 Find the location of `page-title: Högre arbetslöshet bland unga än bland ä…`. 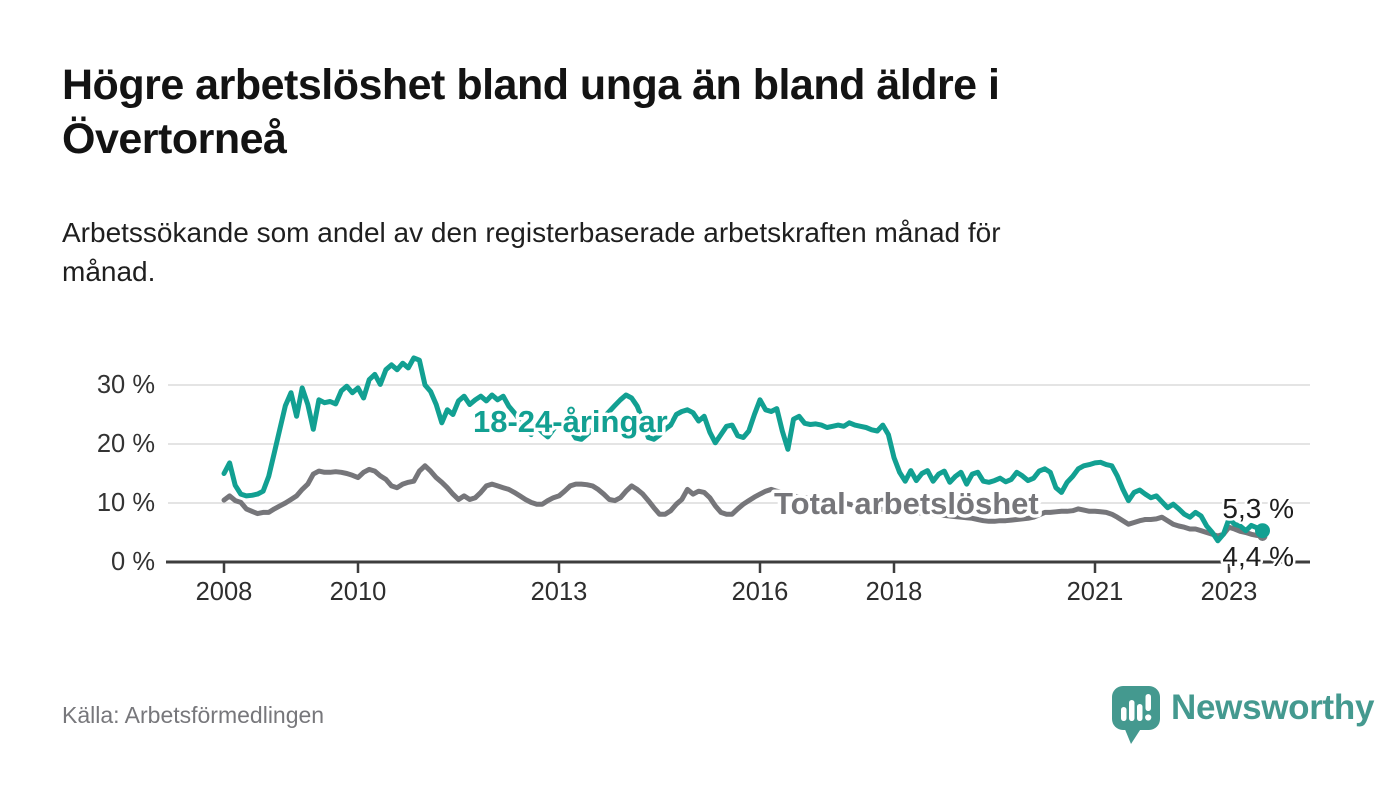

page-title: Högre arbetslöshet bland unga än bland ä… is located at coordinates (622, 112).